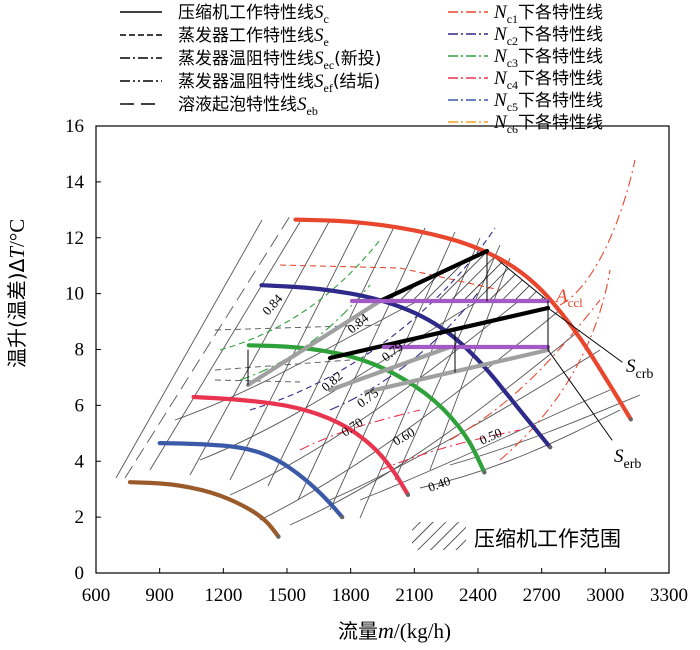  I want to click on legend-speed-label: Nc2下各特性线, so click(548, 36).